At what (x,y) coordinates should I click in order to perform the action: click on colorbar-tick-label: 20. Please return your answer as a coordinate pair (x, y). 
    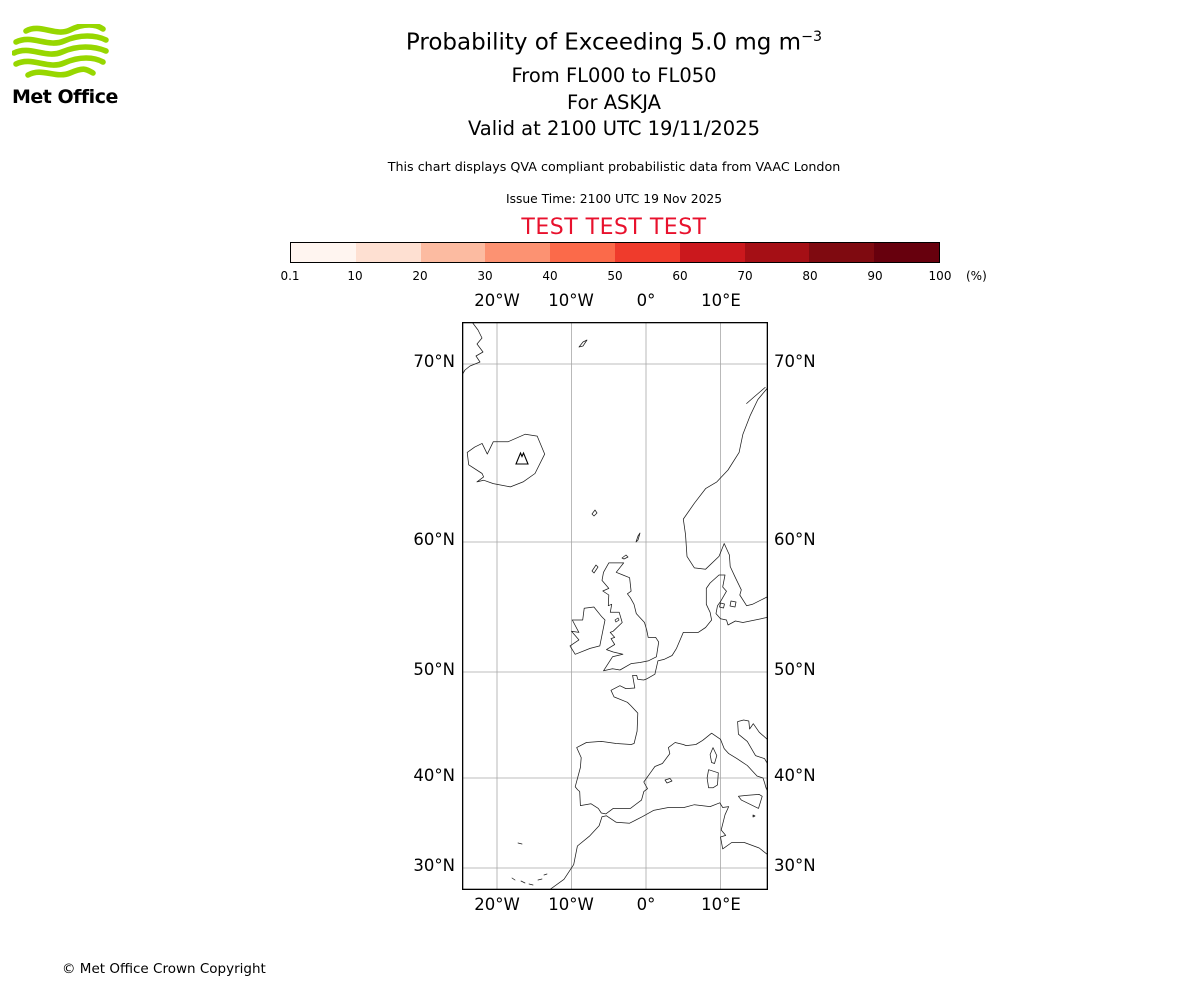
    Looking at the image, I should click on (420, 276).